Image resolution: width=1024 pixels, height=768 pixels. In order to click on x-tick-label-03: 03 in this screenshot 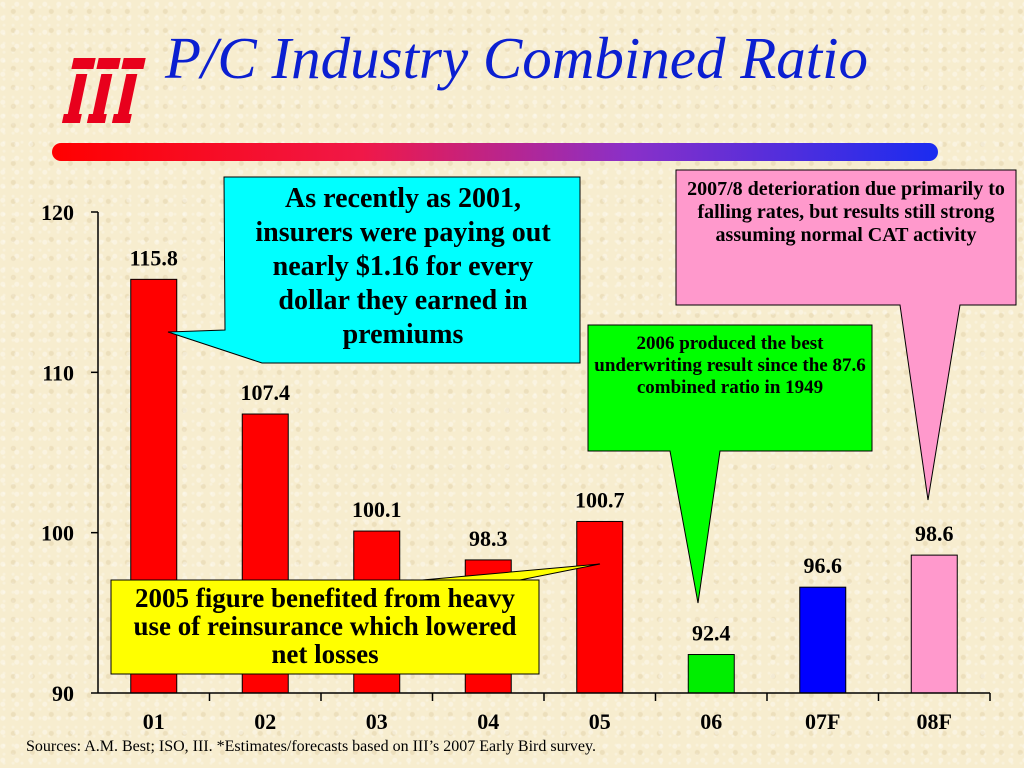, I will do `click(377, 721)`.